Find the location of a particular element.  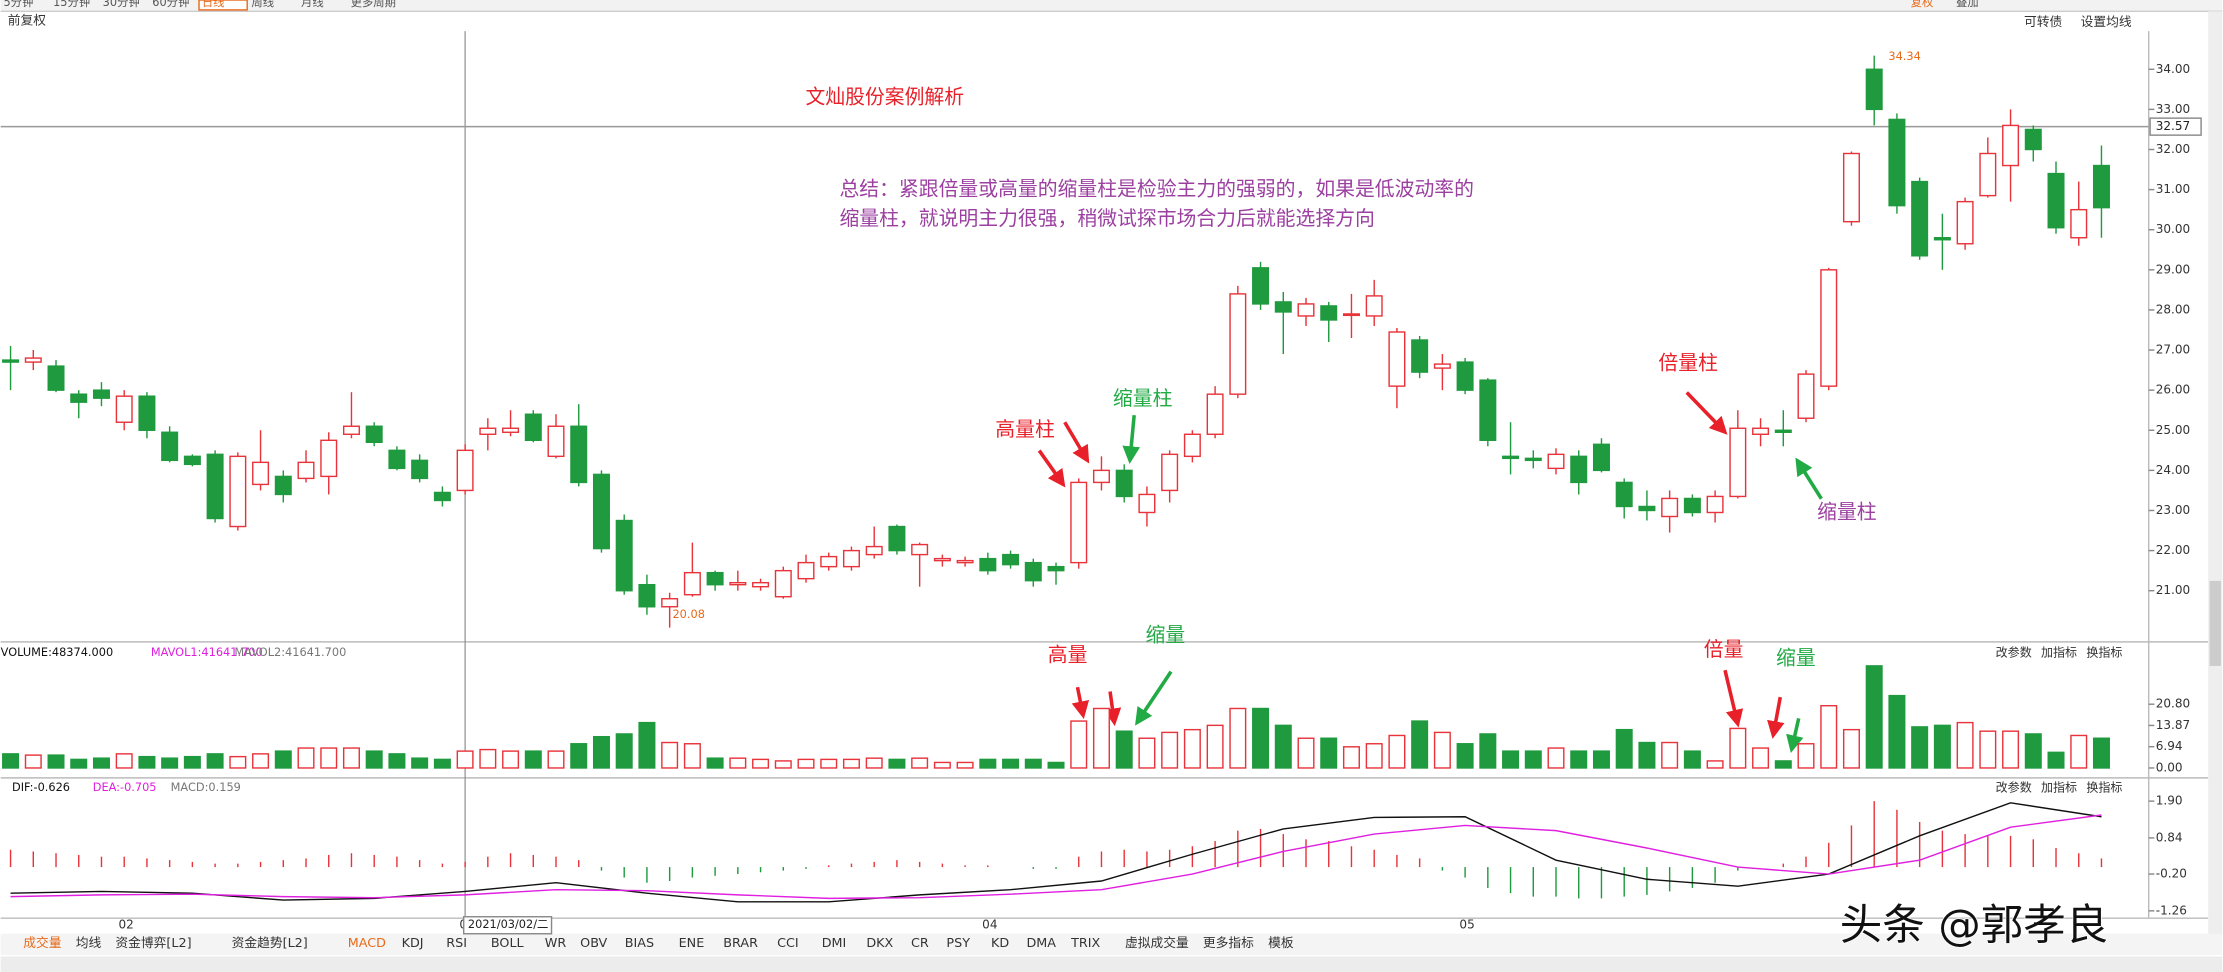

indicator-tab: KD is located at coordinates (1000, 943).